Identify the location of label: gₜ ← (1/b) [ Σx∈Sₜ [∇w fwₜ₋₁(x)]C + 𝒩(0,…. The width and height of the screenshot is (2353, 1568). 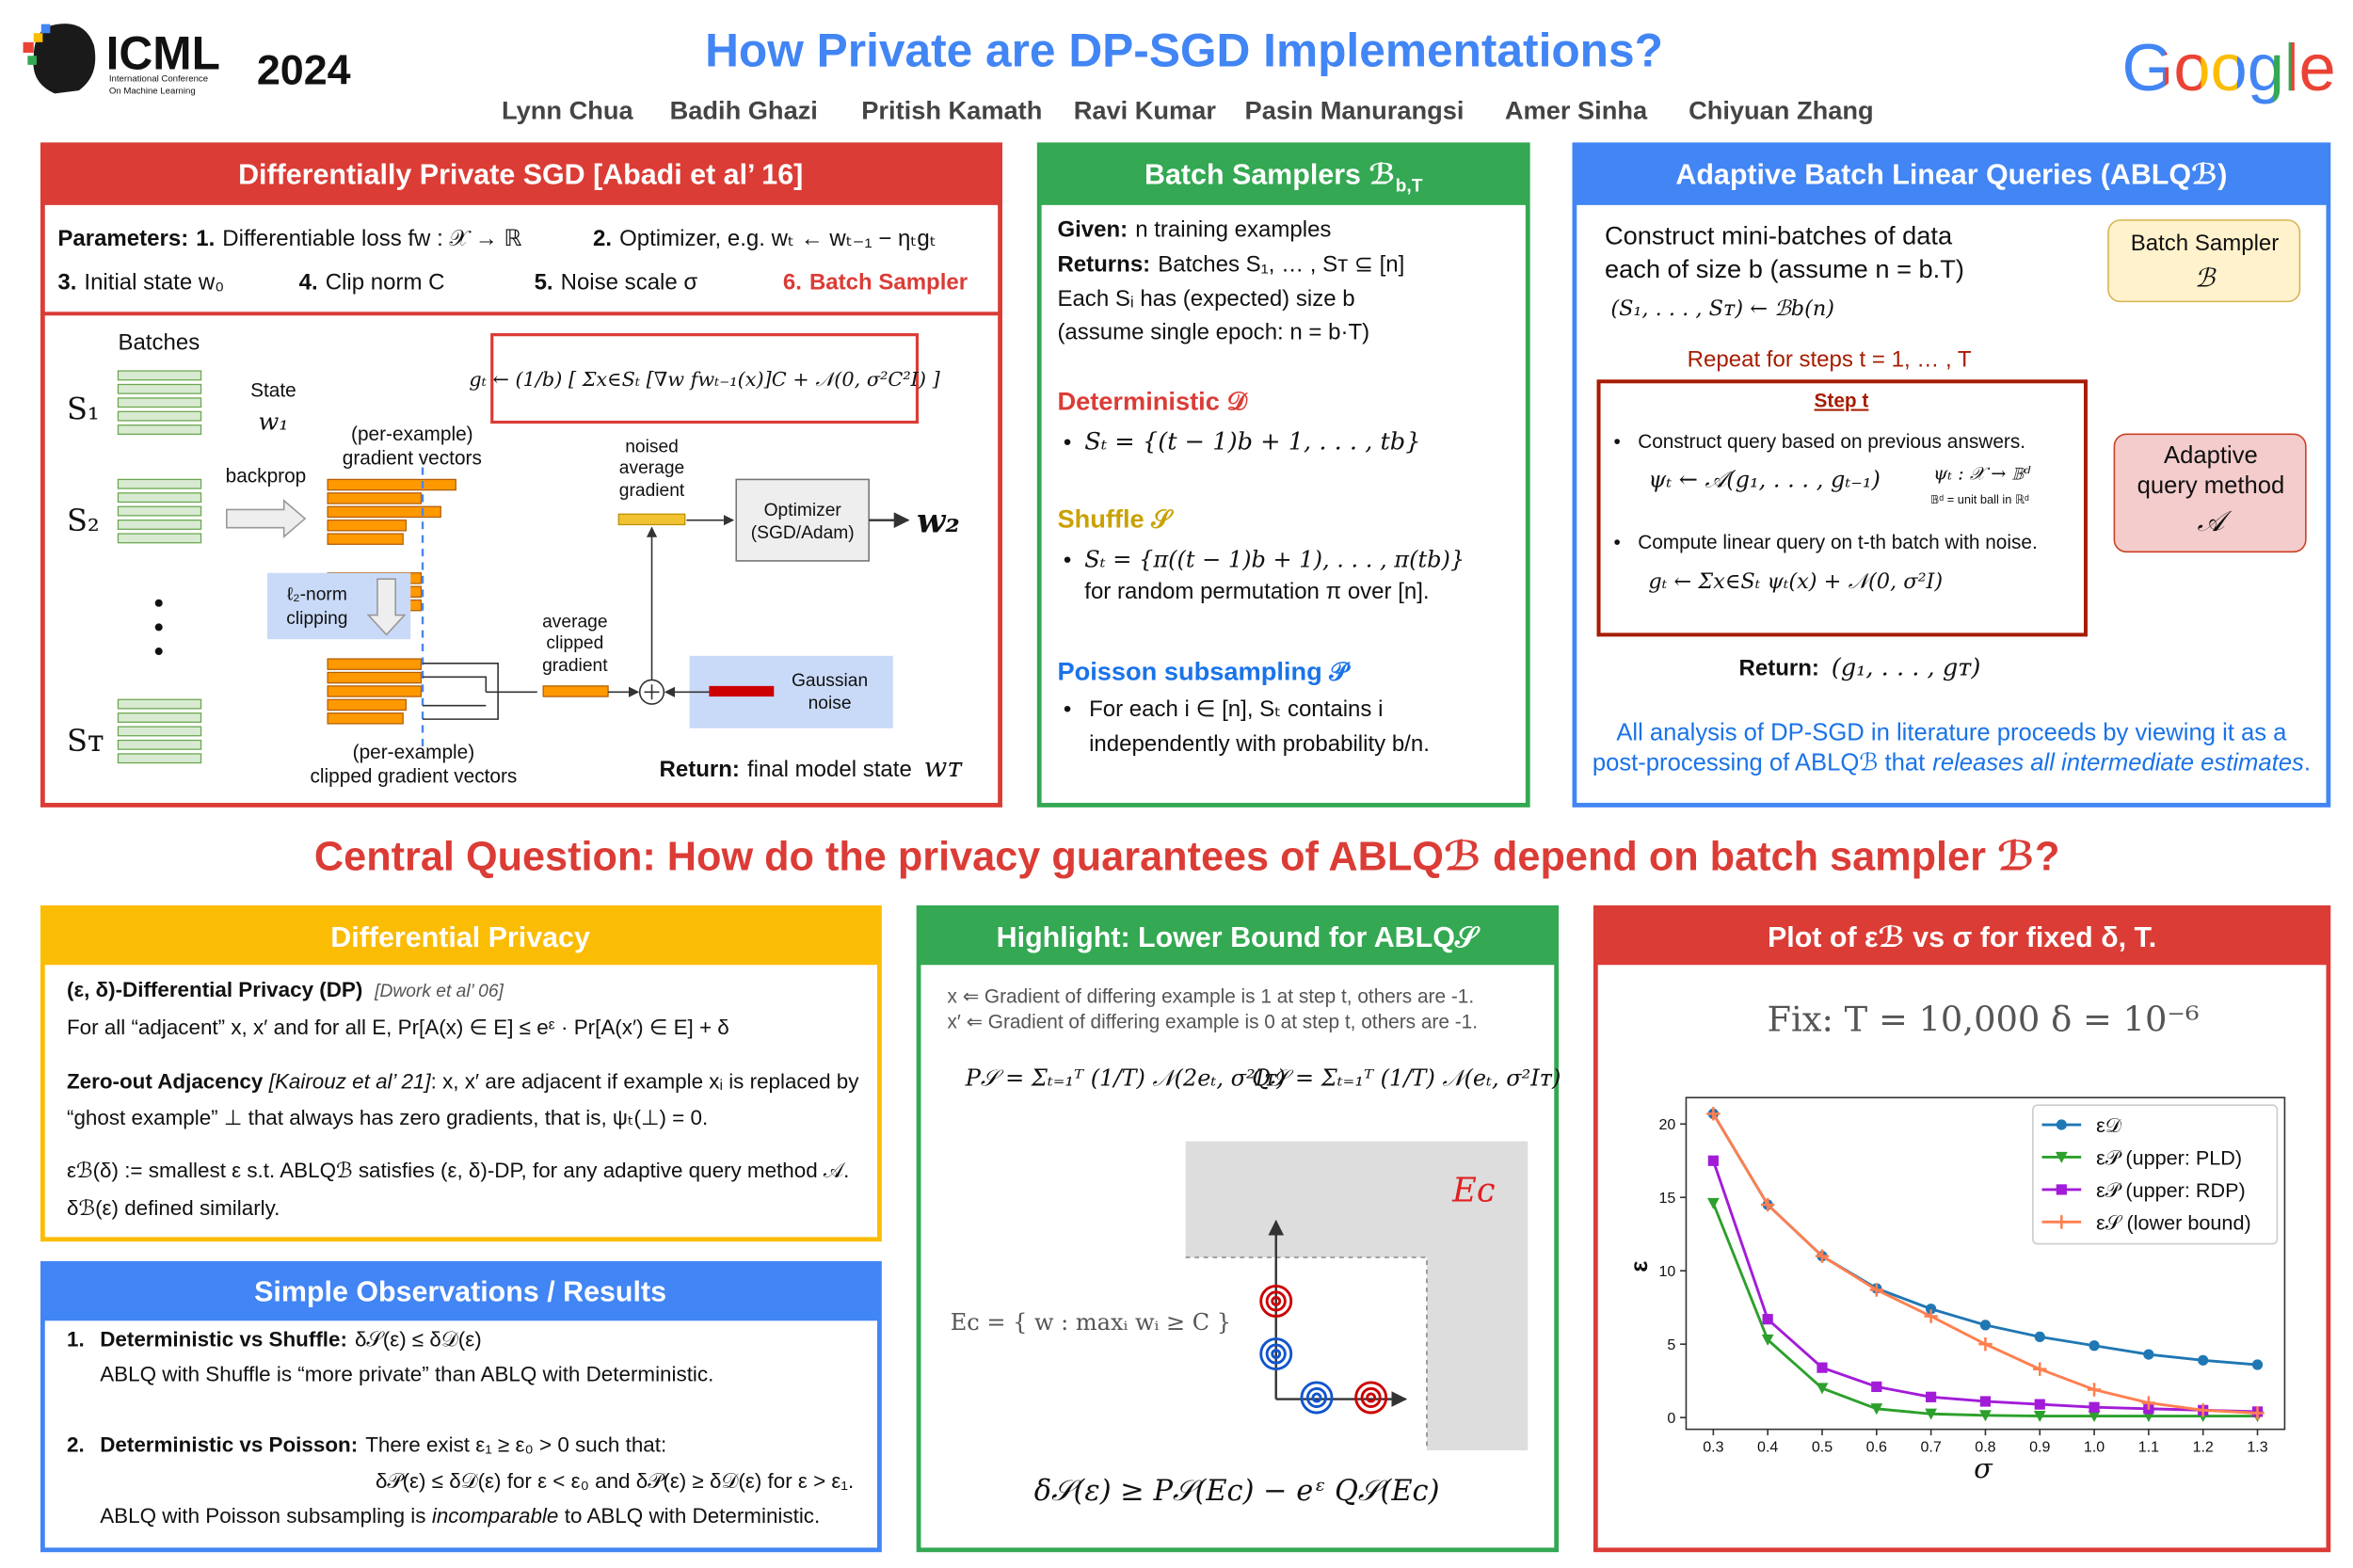
(705, 379).